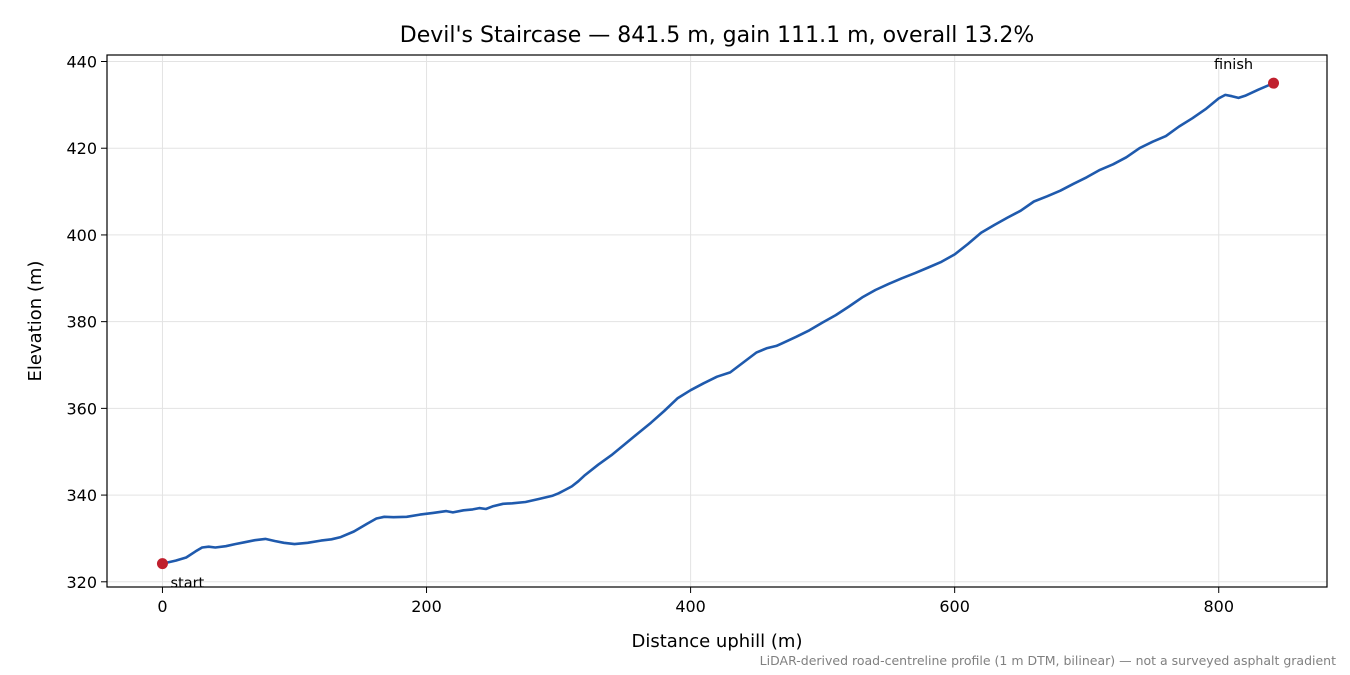 The image size is (1350, 675). Describe the element at coordinates (81, 495) in the screenshot. I see `y-tick-label: 340` at that location.